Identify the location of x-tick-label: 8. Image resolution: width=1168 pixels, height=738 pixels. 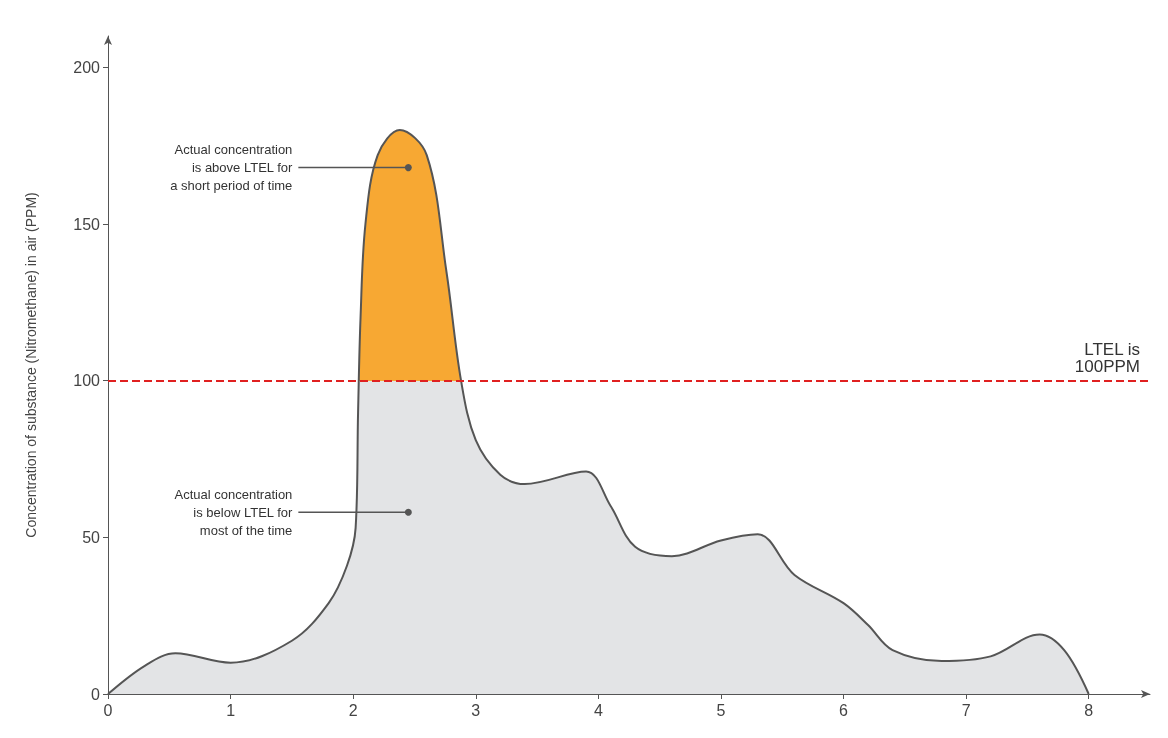
(1089, 710).